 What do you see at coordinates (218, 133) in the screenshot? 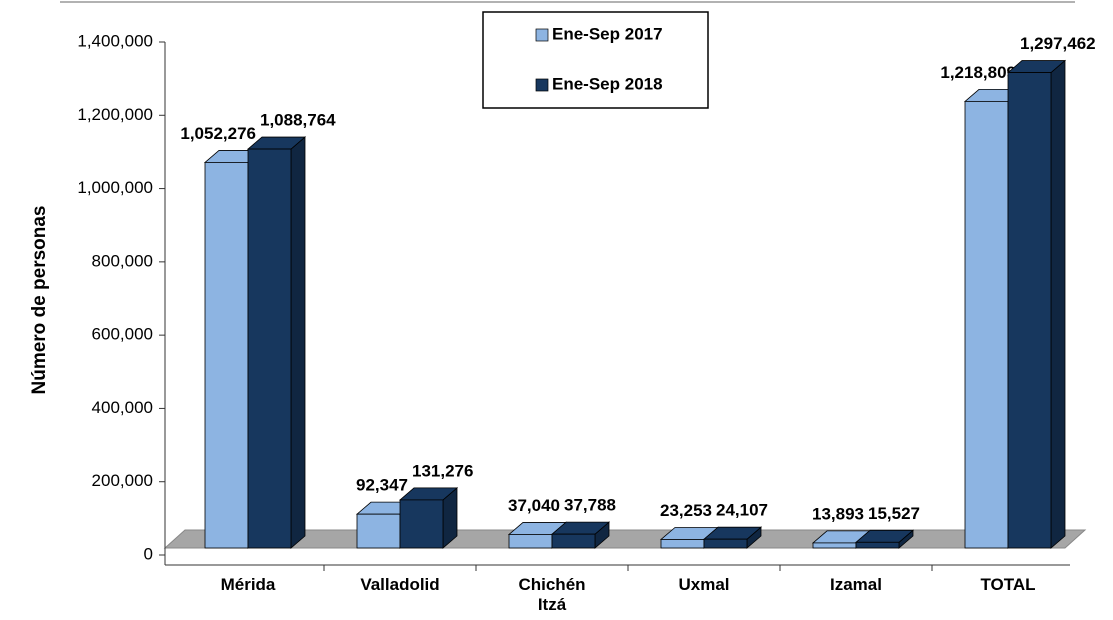
I see `data-label: 1,052,276` at bounding box center [218, 133].